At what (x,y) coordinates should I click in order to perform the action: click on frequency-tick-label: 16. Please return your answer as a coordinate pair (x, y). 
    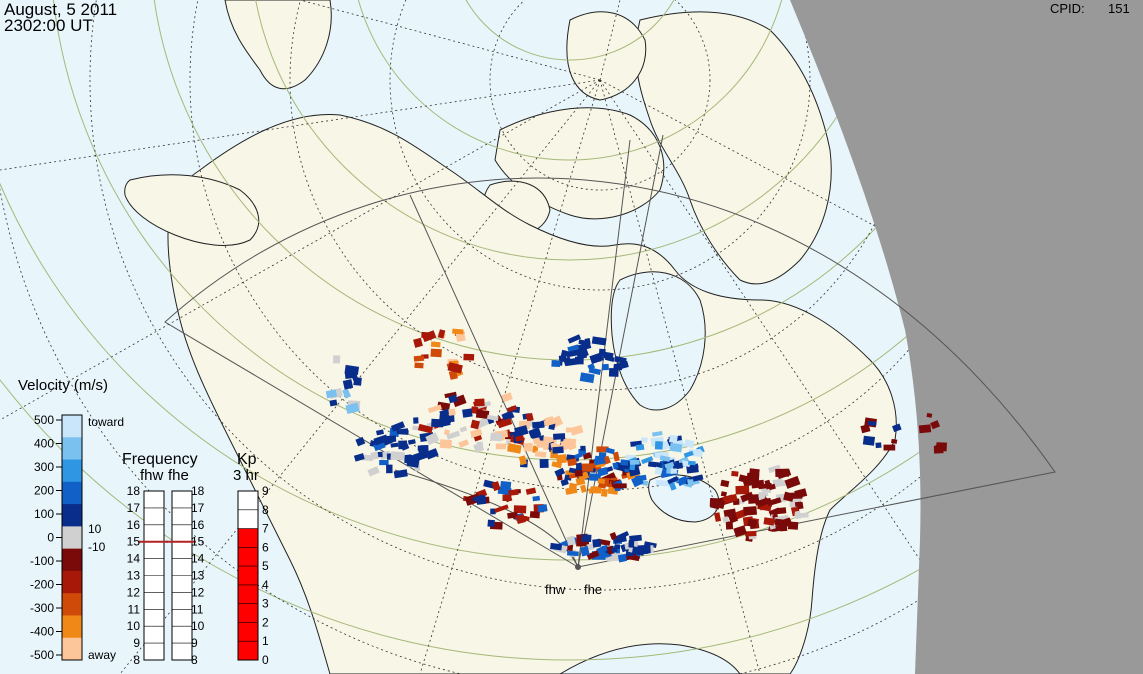
    Looking at the image, I should click on (134, 525).